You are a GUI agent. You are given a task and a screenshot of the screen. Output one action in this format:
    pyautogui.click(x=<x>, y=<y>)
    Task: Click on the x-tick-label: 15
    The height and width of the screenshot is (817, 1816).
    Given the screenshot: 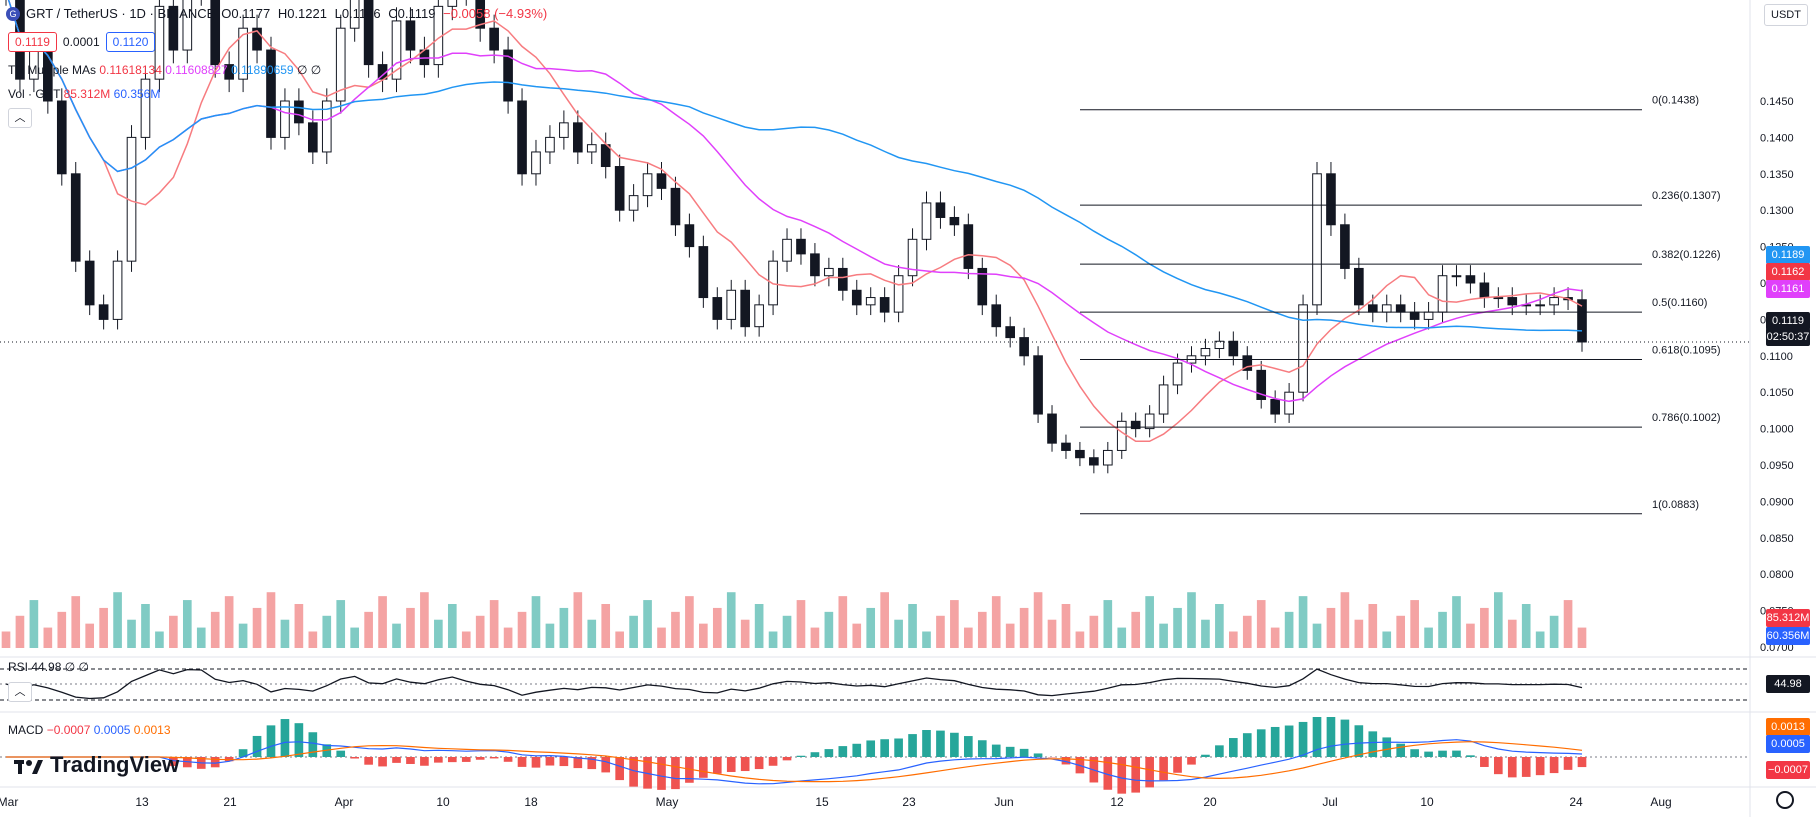 What is the action you would take?
    pyautogui.click(x=822, y=802)
    